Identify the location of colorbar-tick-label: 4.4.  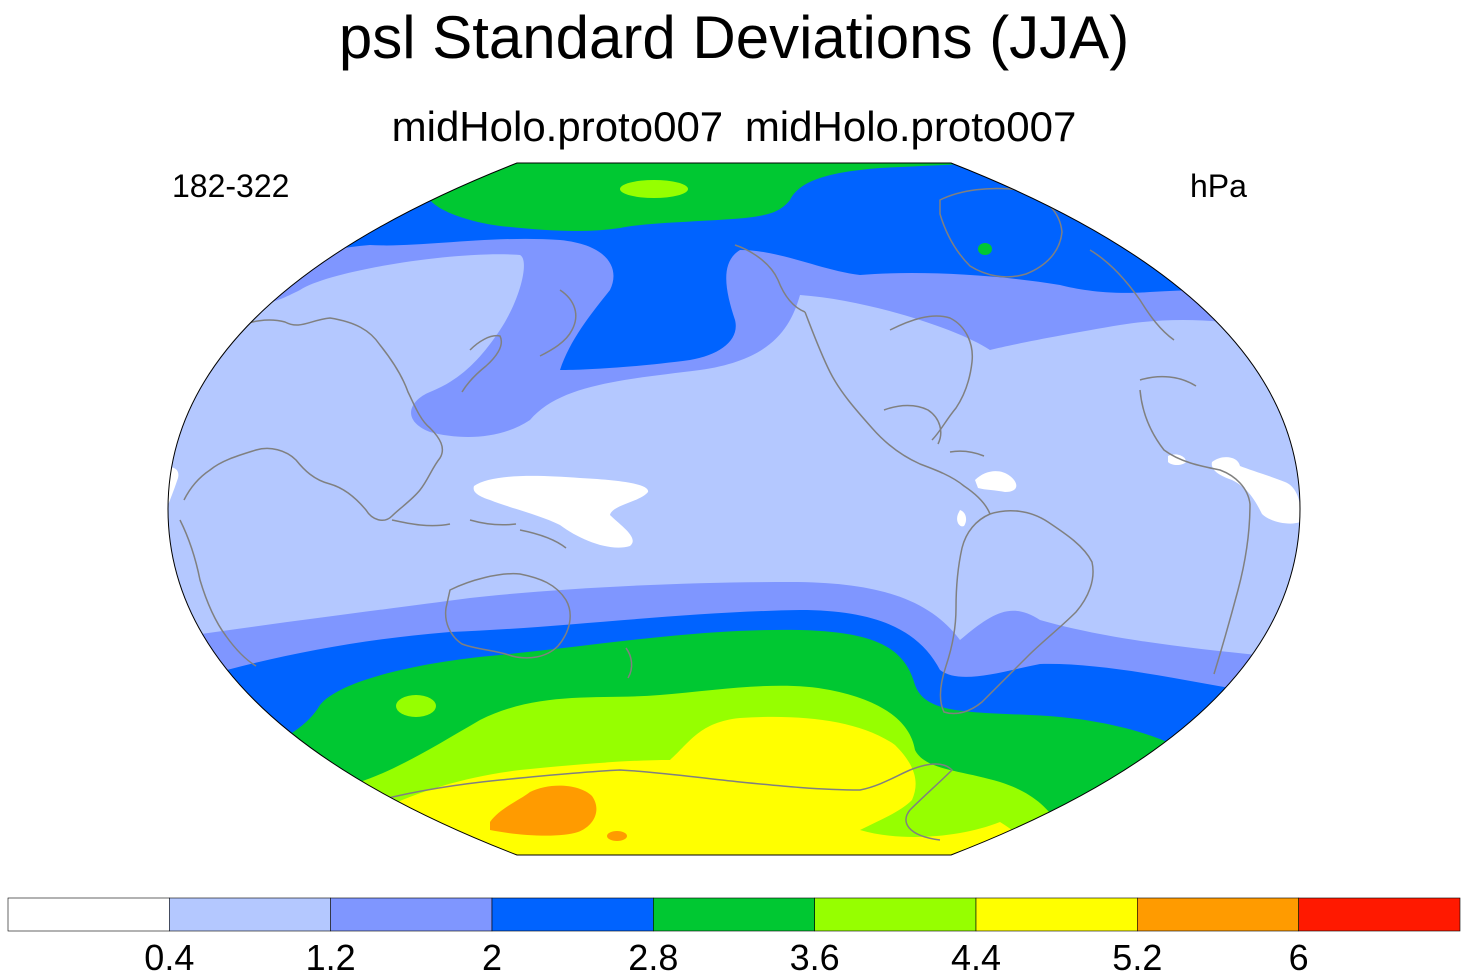
(976, 957).